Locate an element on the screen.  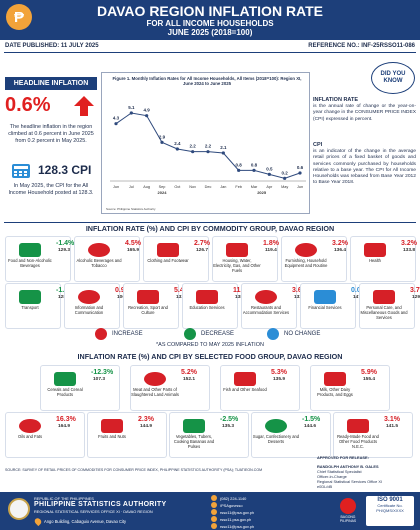
contact-phone: (082) 224-1140 is located at coordinates (228, 498).